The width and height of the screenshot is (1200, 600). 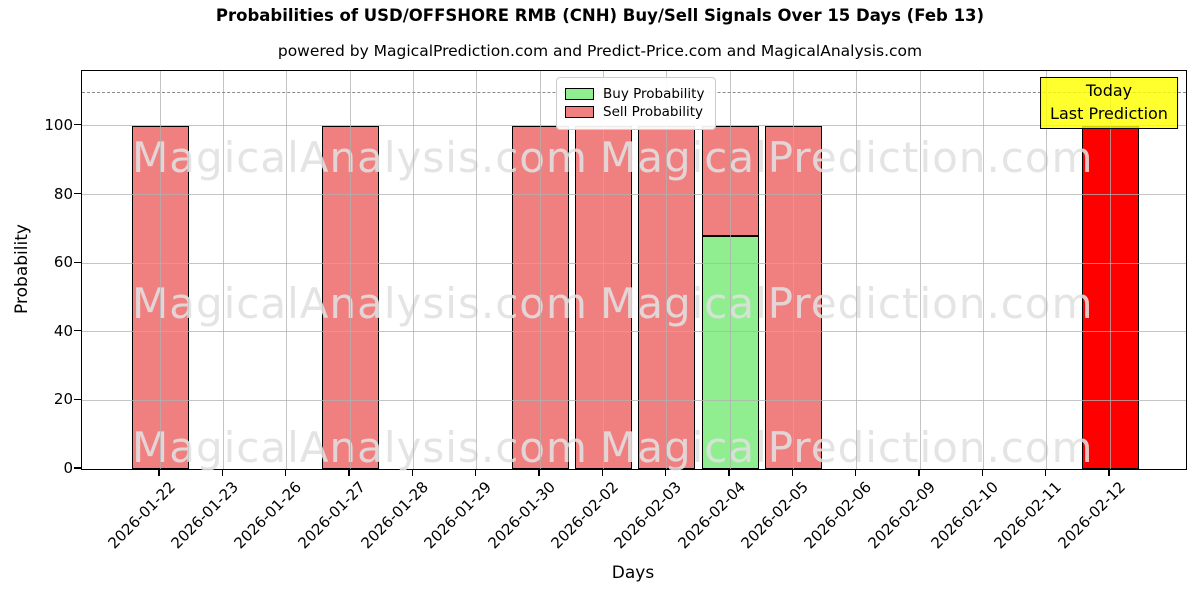 I want to click on x-tick-label: 2026-02-11, so click(x=1028, y=515).